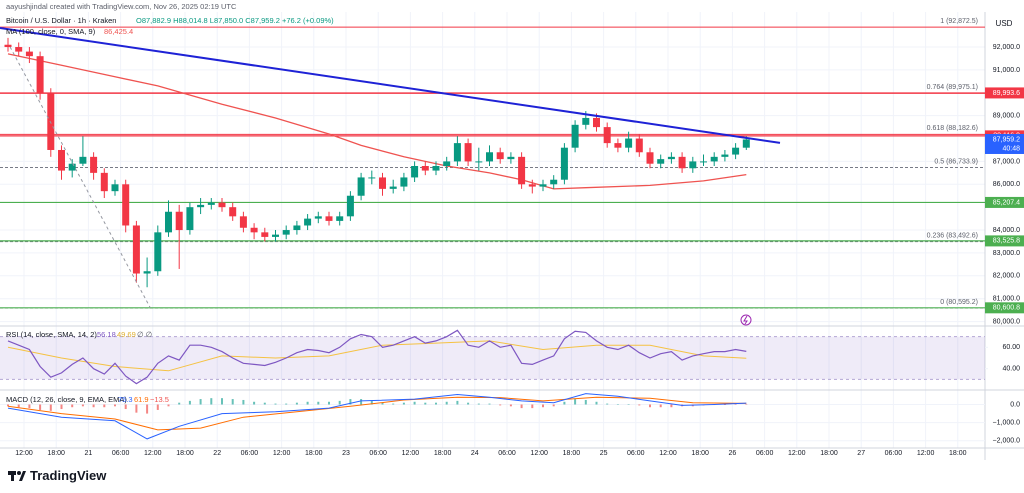  What do you see at coordinates (861, 453) in the screenshot?
I see `x-tick-label: 27` at bounding box center [861, 453].